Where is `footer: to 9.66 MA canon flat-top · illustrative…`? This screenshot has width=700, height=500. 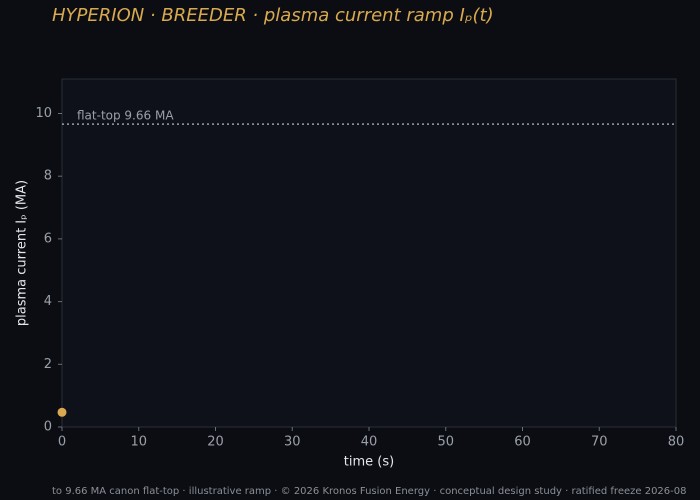 footer: to 9.66 MA canon flat-top · illustrative… is located at coordinates (369, 491).